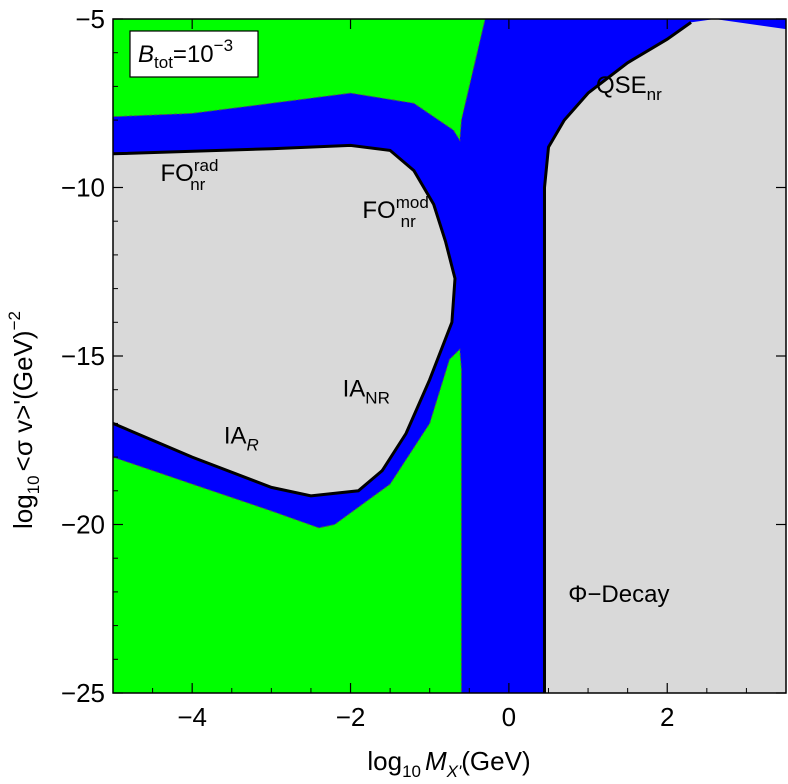 The image size is (788, 784). I want to click on x-tick-label: −4, so click(192, 717).